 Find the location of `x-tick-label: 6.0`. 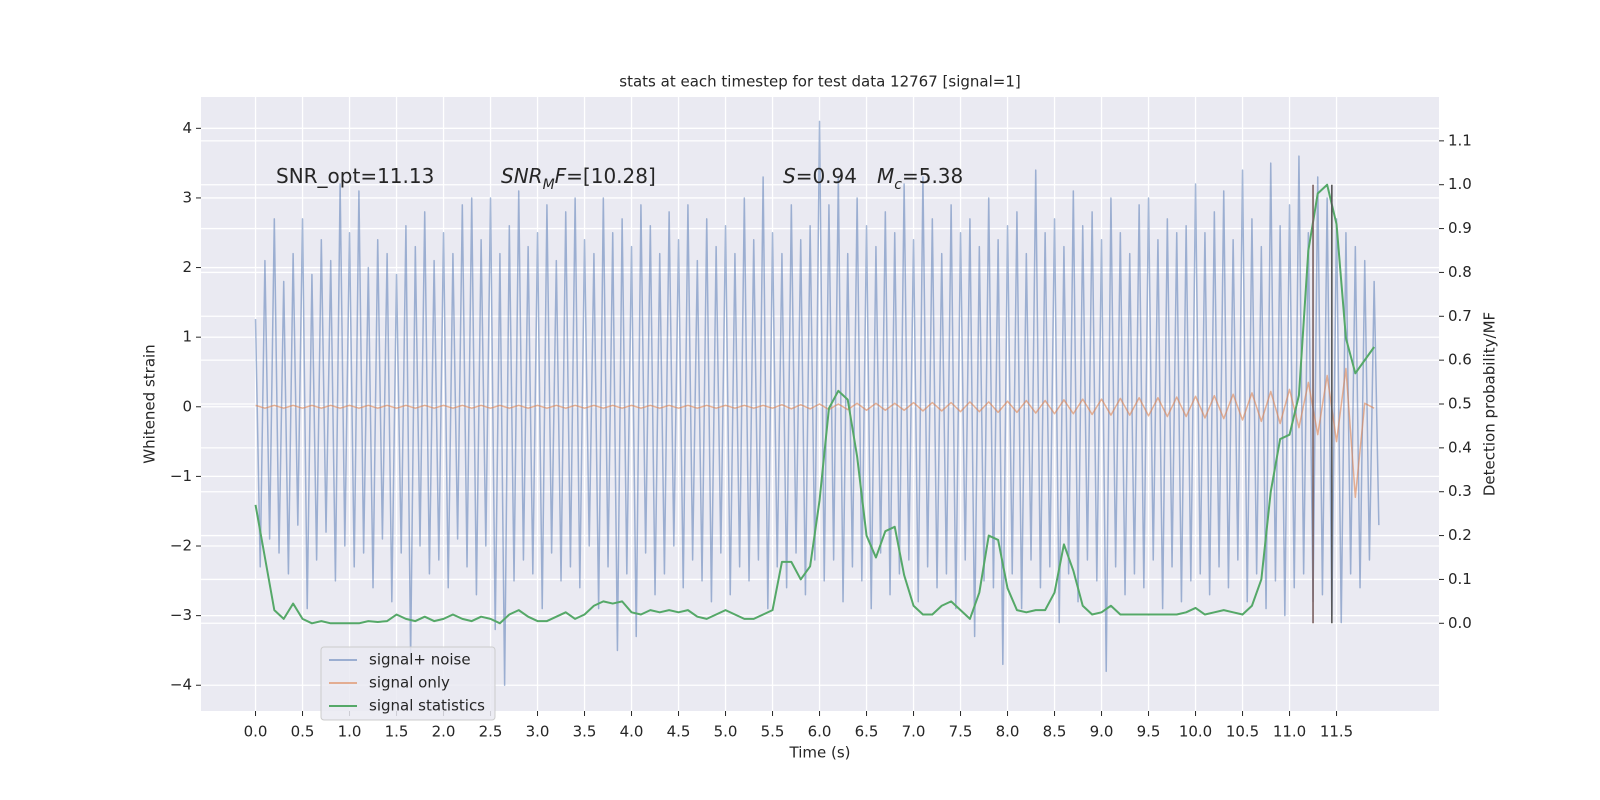

x-tick-label: 6.0 is located at coordinates (820, 732).